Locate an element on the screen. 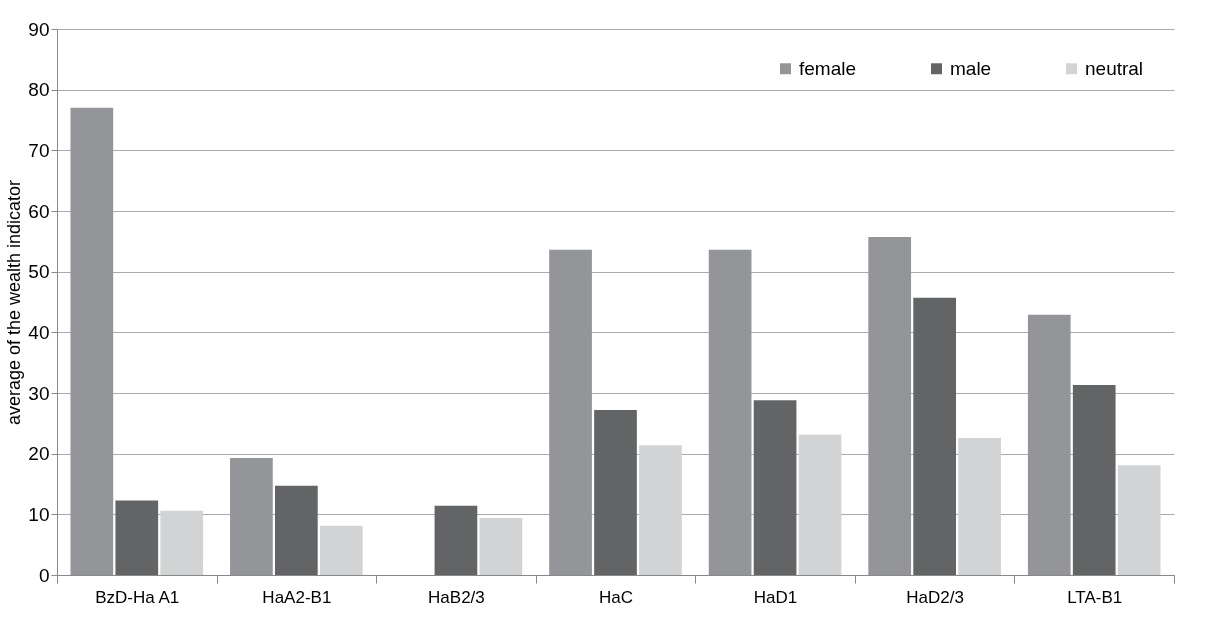 The image size is (1211, 623). y-tick-label: 60 is located at coordinates (39, 211).